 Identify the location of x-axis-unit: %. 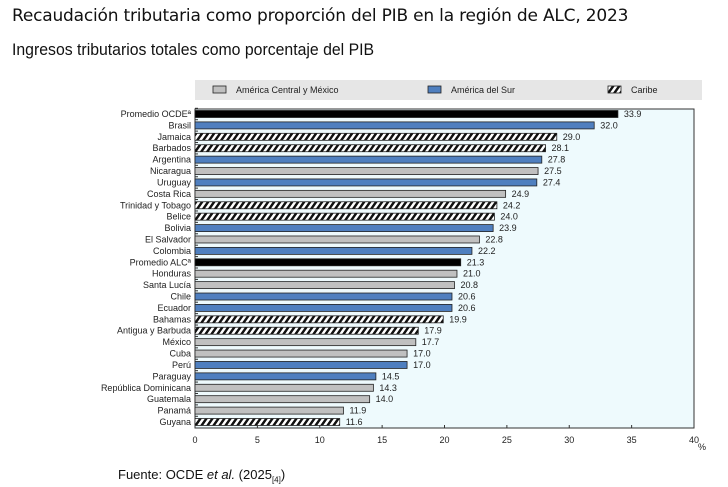
(702, 447).